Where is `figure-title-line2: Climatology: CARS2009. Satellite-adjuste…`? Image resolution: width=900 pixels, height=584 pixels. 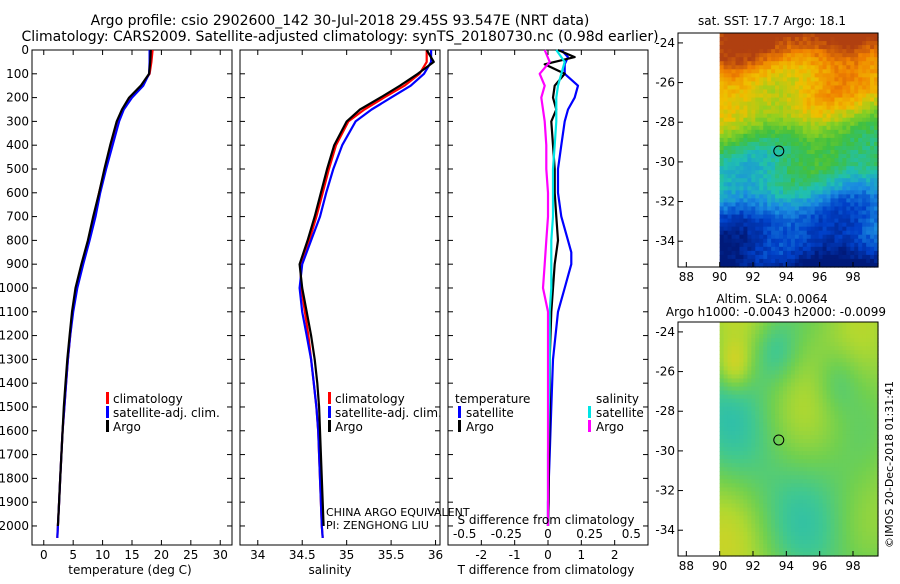
figure-title-line2: Climatology: CARS2009. Satellite-adjuste… is located at coordinates (339, 37).